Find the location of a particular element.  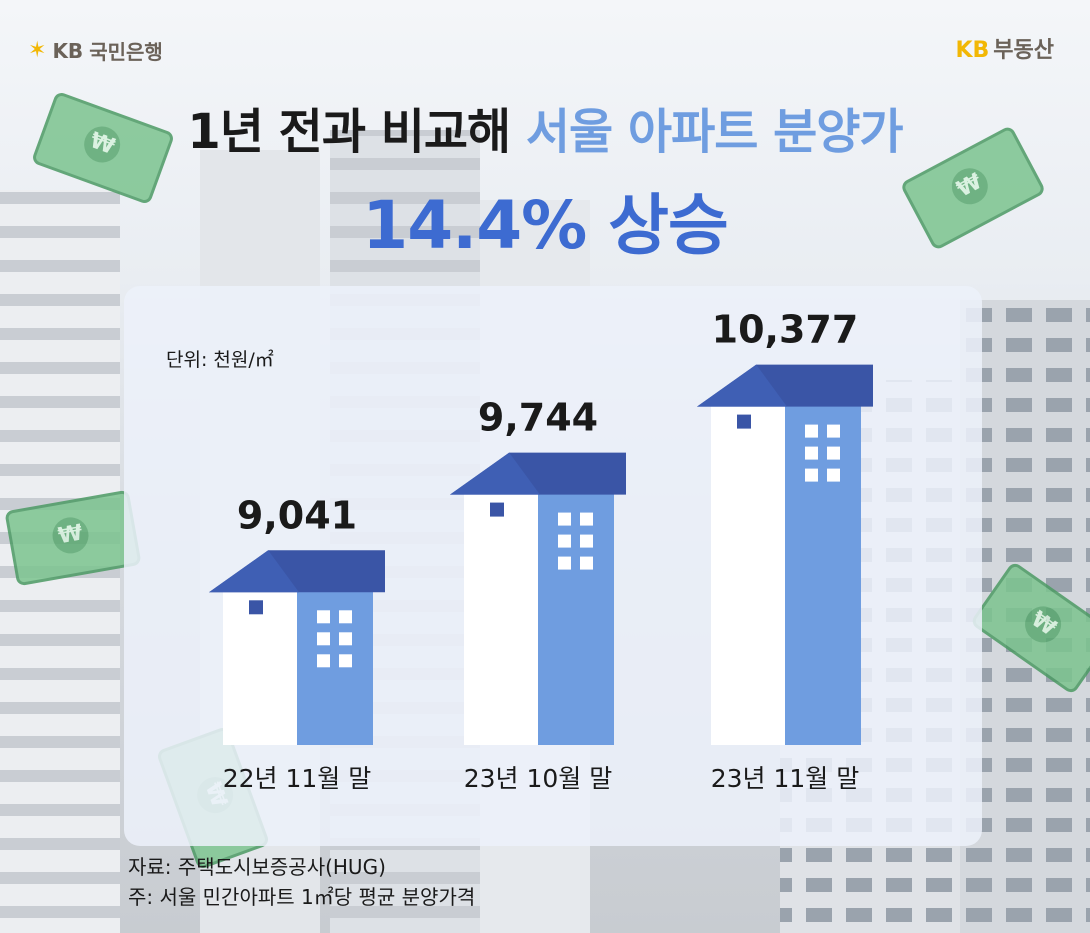

real-estate-name: 부동산 is located at coordinates (1023, 50).